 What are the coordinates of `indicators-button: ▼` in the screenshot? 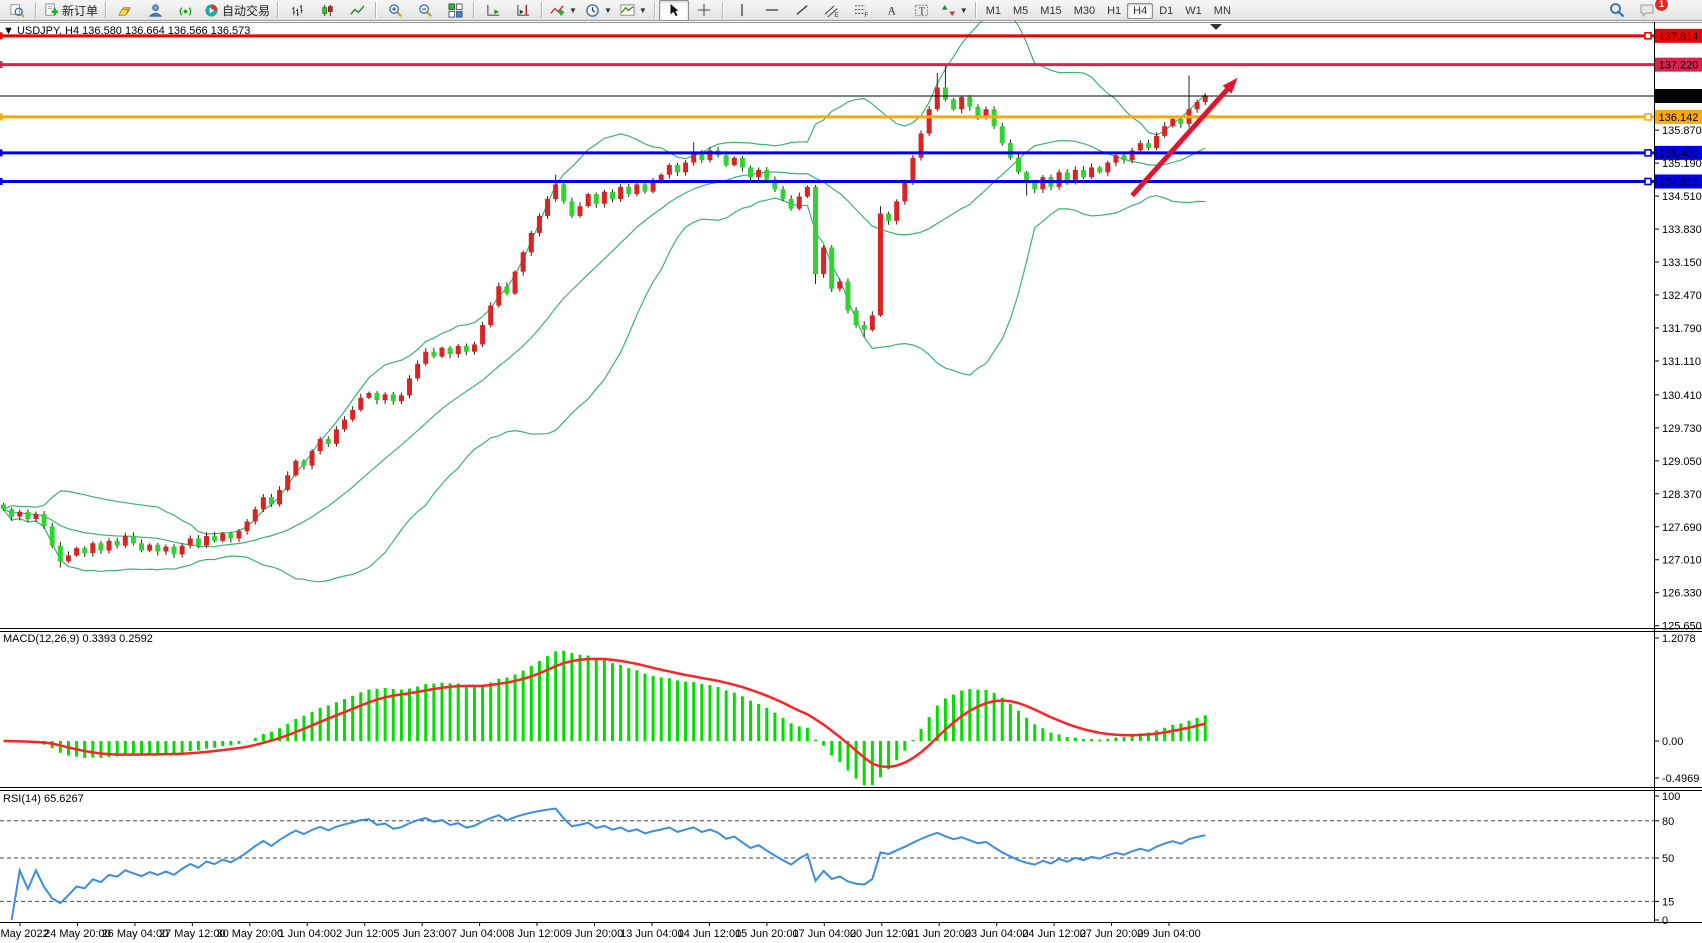 It's located at (563, 10).